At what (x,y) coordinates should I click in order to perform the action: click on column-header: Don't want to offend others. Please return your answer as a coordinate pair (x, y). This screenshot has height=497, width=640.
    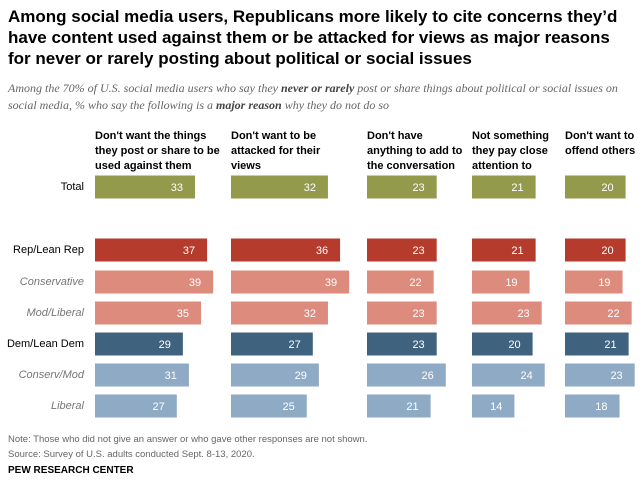
    Looking at the image, I should click on (600, 143).